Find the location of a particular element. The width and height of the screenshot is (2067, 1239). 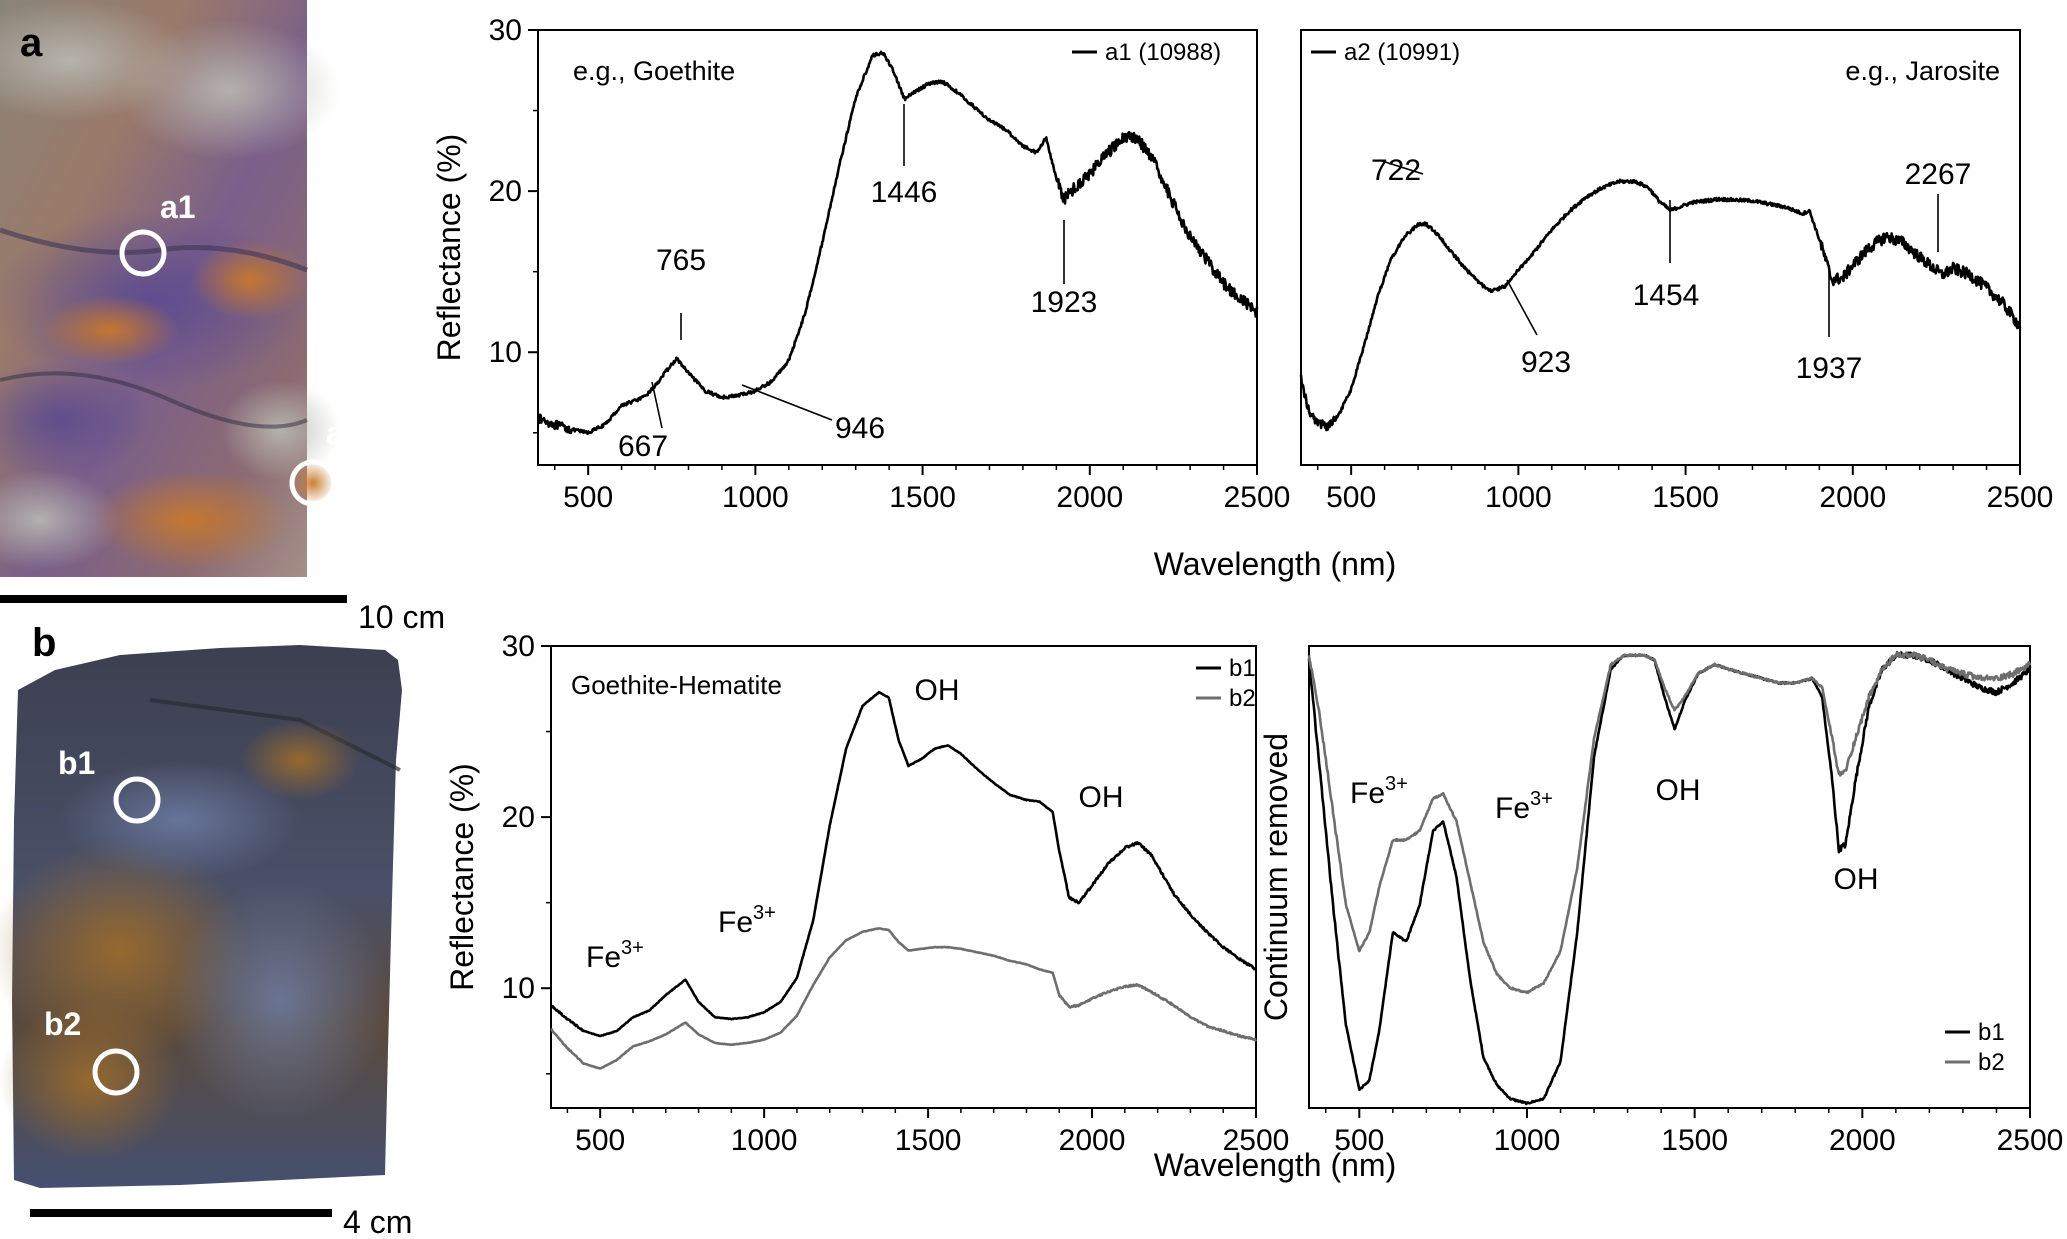

x-axis-title-bottom: Wavelength (nm) is located at coordinates (1275, 1165).